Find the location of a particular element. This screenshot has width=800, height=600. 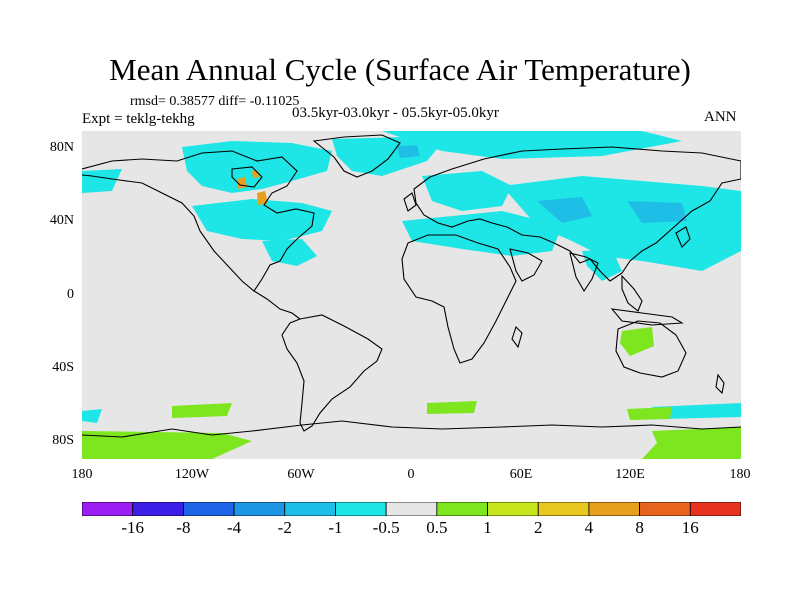

colorbar-label: -16 is located at coordinates (133, 527).